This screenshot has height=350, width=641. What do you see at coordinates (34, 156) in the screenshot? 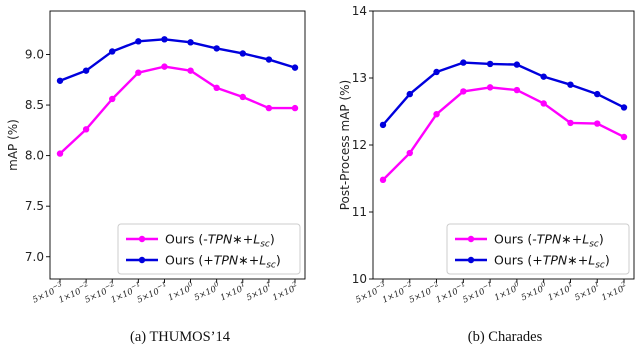
I see `y-tick-label: 8.0` at bounding box center [34, 156].